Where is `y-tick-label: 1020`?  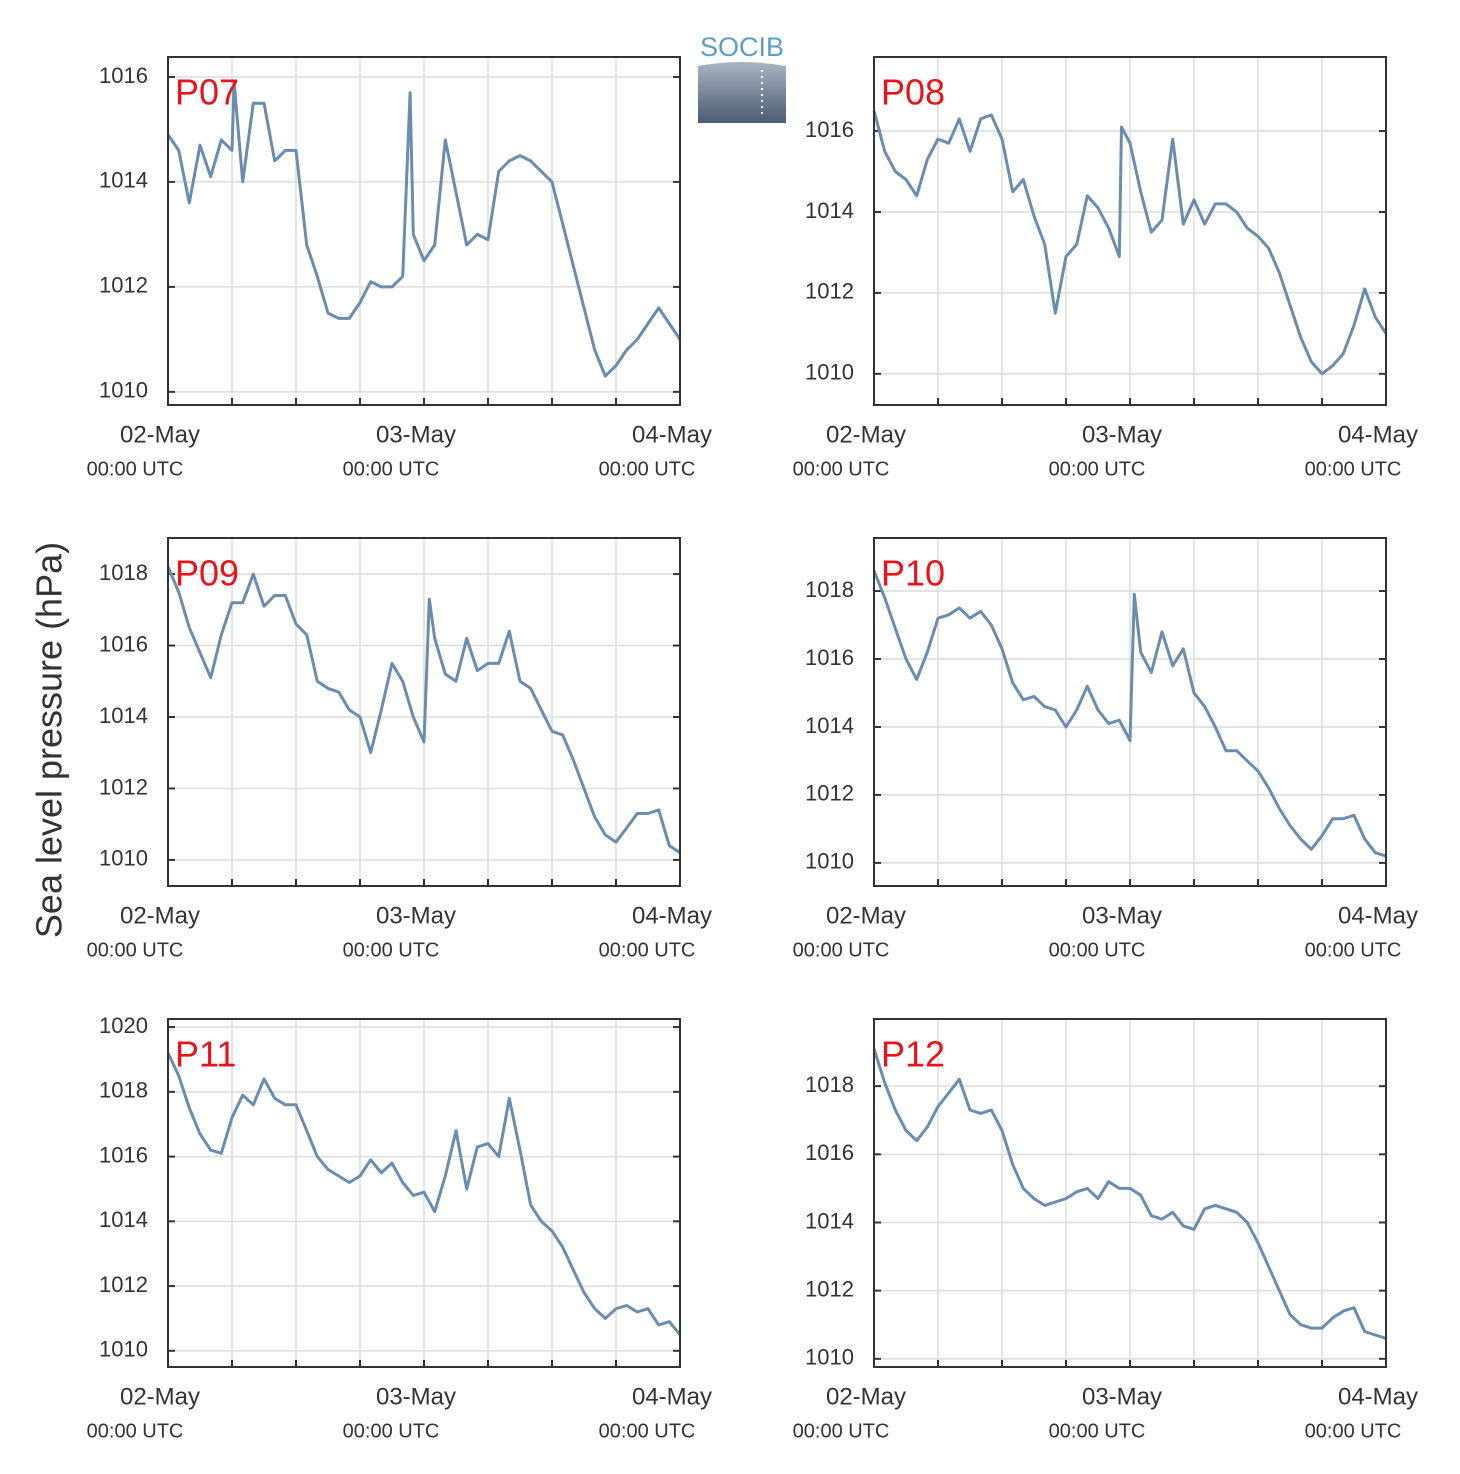 y-tick-label: 1020 is located at coordinates (123, 1025).